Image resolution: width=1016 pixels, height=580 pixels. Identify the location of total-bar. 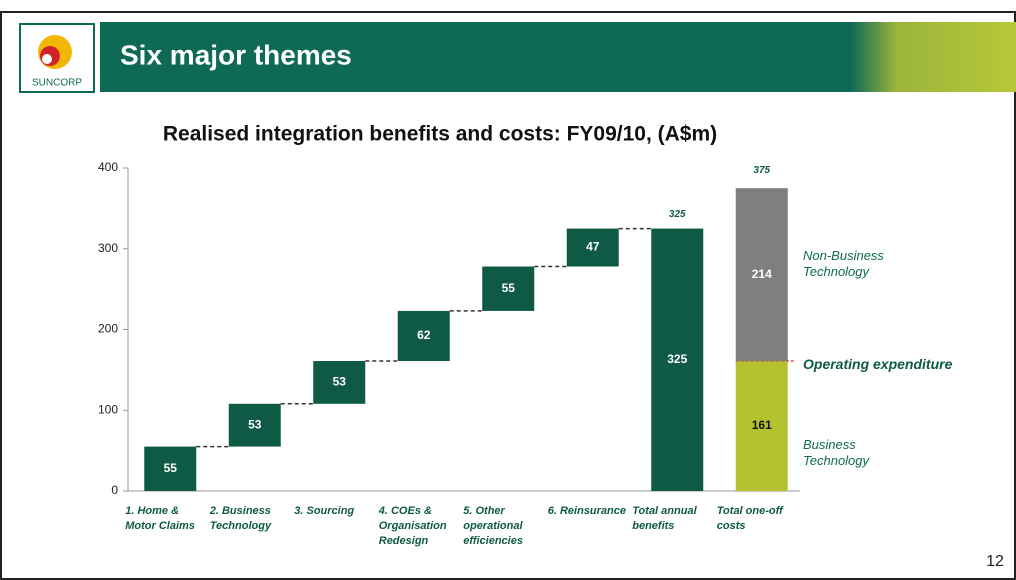
(677, 359).